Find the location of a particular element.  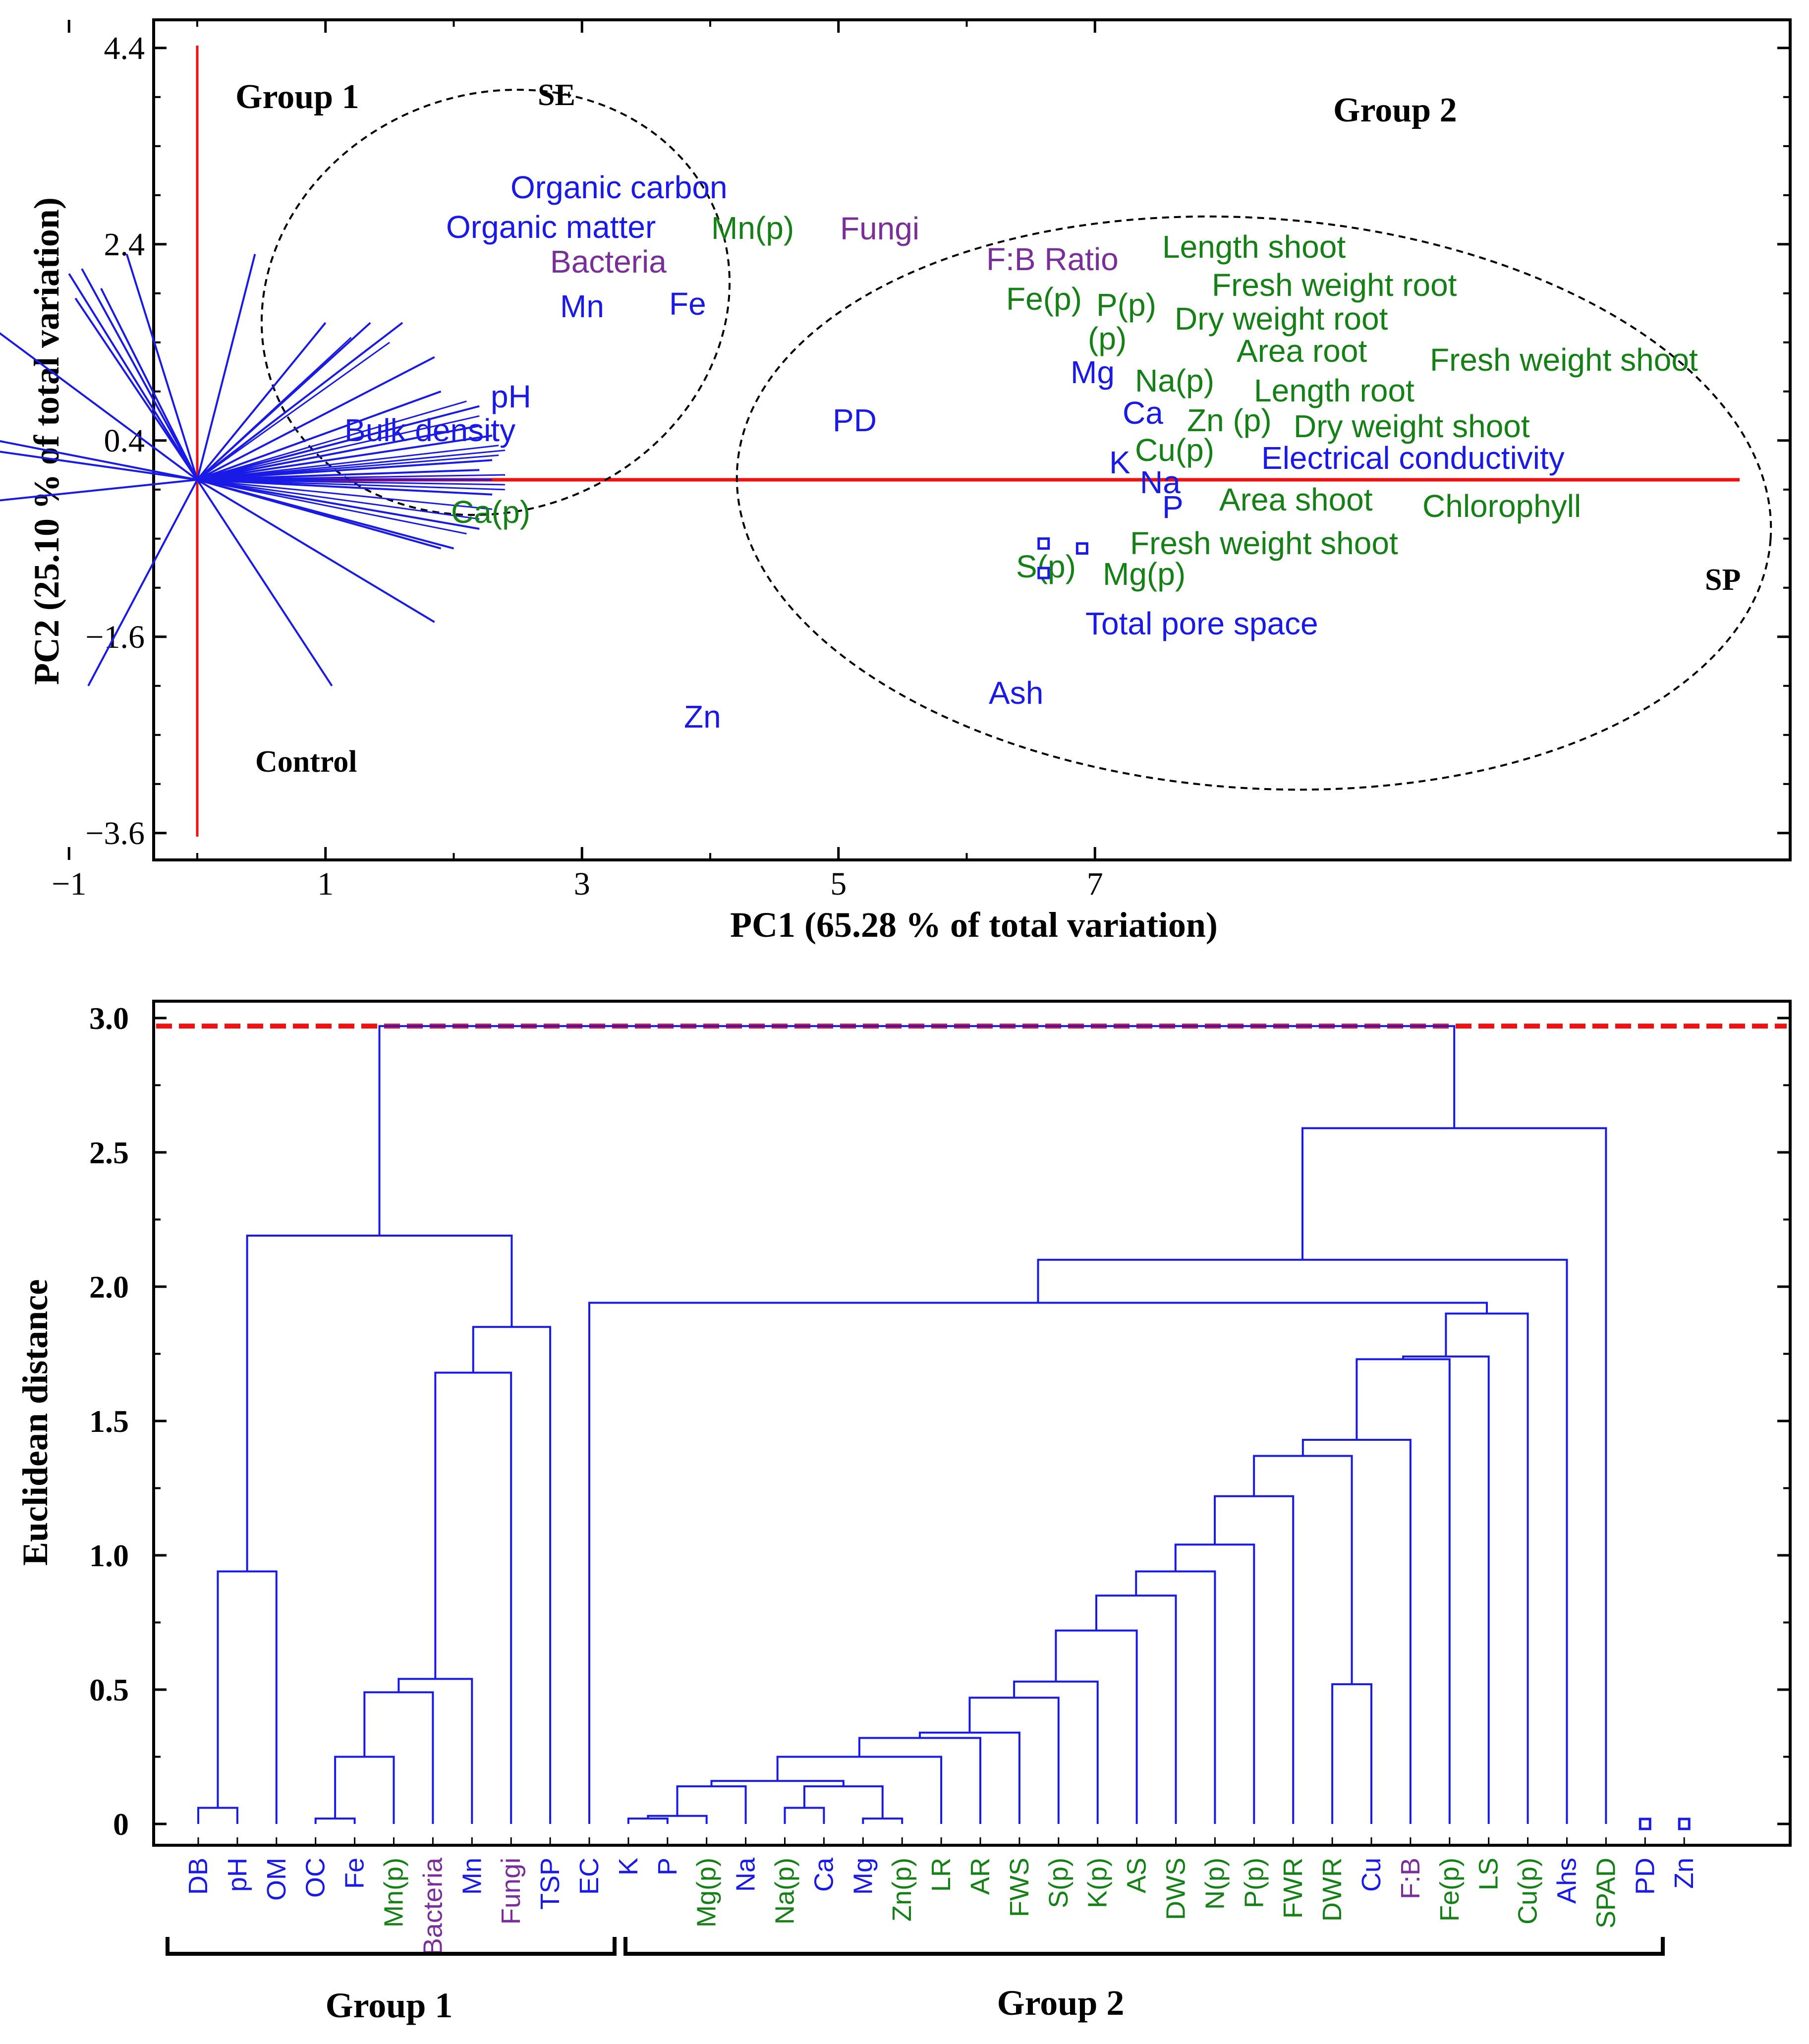

dendro-y-tick-label: 3.0 is located at coordinates (109, 1018).